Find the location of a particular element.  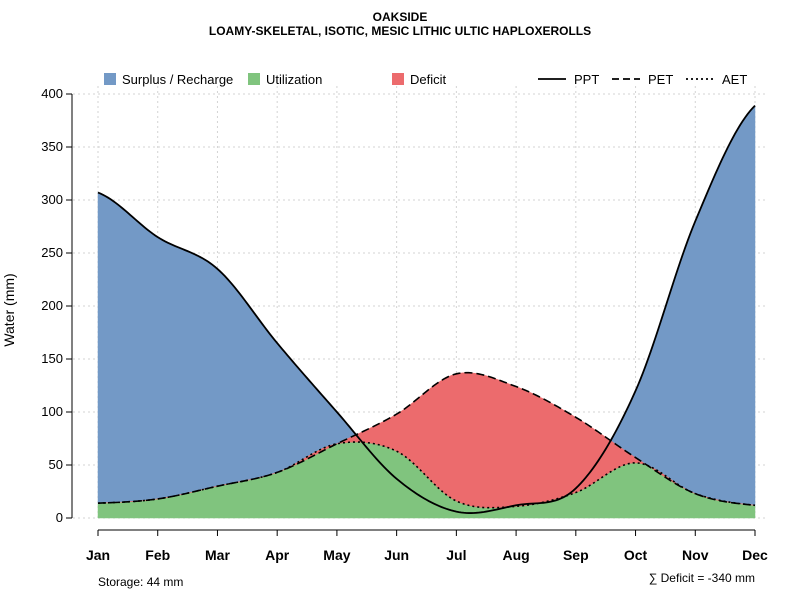

y-tick-label: 150 is located at coordinates (52, 358).